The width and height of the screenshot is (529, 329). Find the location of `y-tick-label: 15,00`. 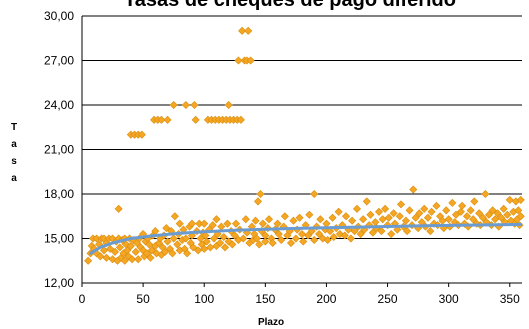

y-tick-label: 15,00 is located at coordinates (59, 239).